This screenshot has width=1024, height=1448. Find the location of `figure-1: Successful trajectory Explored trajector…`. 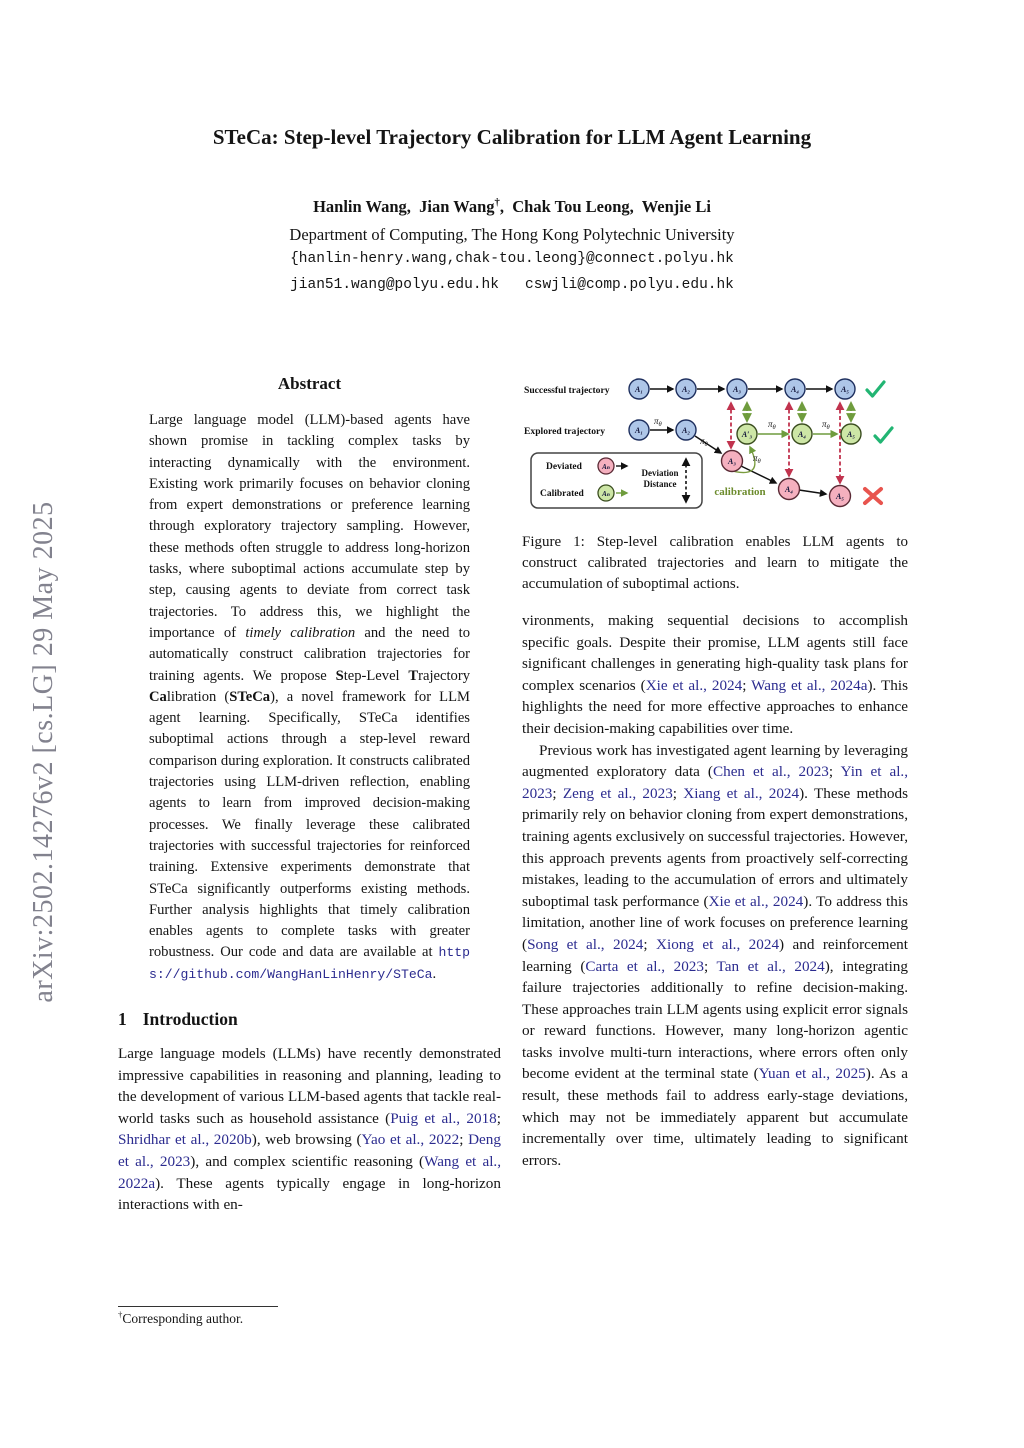

figure-1: Successful trajectory Explored trajector… is located at coordinates (709, 443).